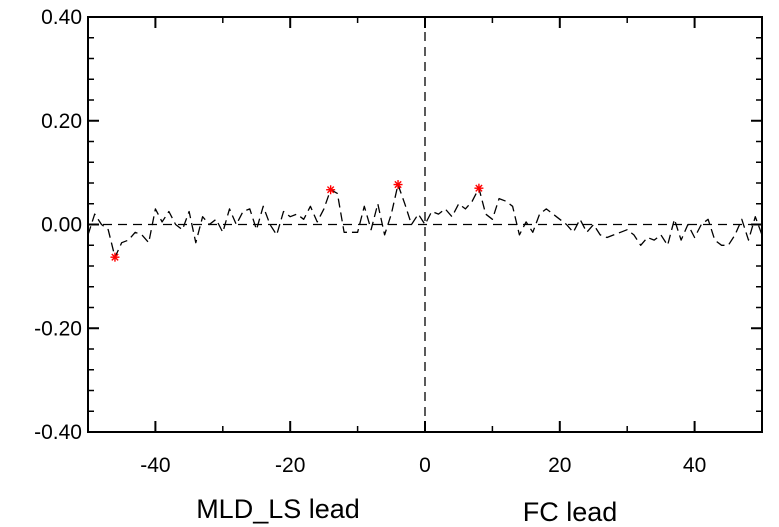  What do you see at coordinates (61, 121) in the screenshot?
I see `y-tick-label: 0.20` at bounding box center [61, 121].